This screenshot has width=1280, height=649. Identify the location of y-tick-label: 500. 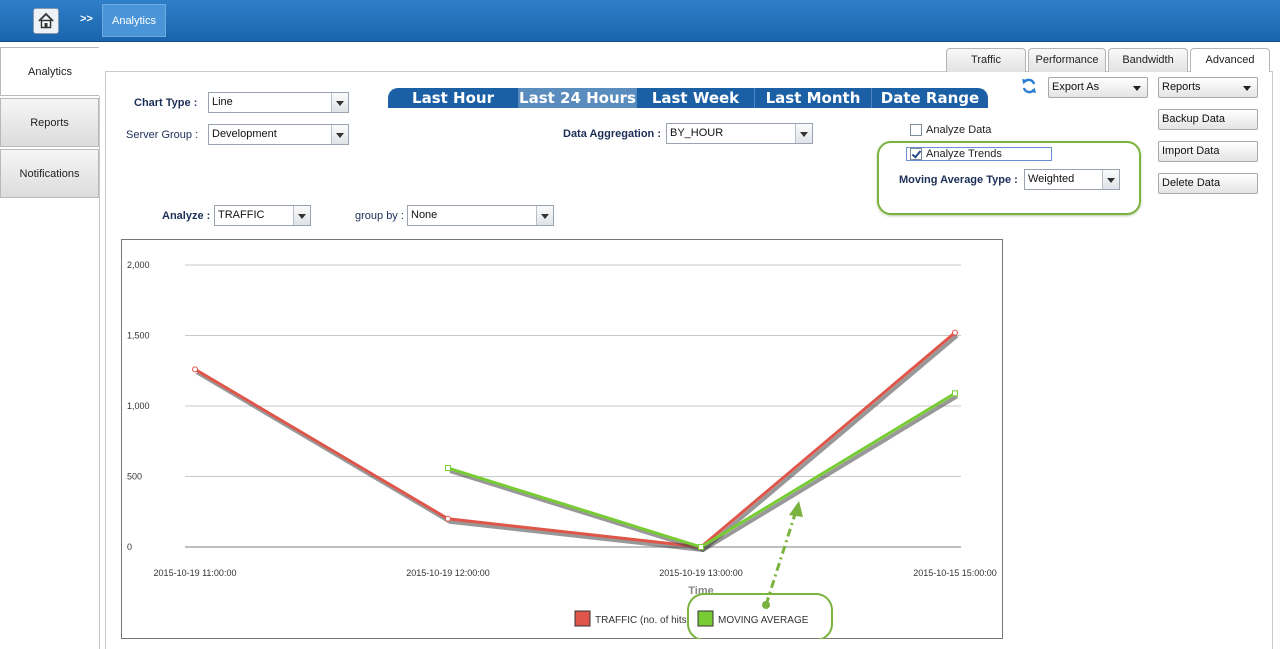
(134, 477).